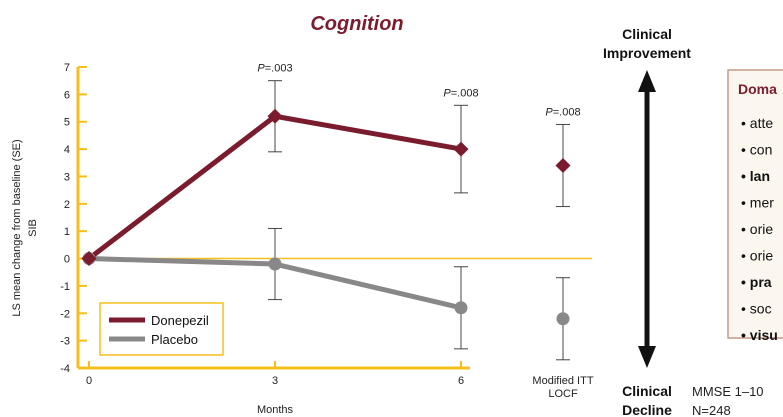 This screenshot has height=417, width=783. What do you see at coordinates (356, 24) in the screenshot?
I see `chart-title: Cognition` at bounding box center [356, 24].